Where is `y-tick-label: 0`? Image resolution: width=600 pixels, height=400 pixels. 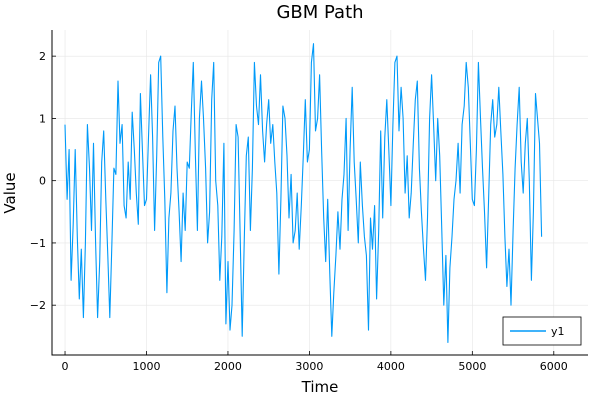
y-tick-label: 0 is located at coordinates (42, 181).